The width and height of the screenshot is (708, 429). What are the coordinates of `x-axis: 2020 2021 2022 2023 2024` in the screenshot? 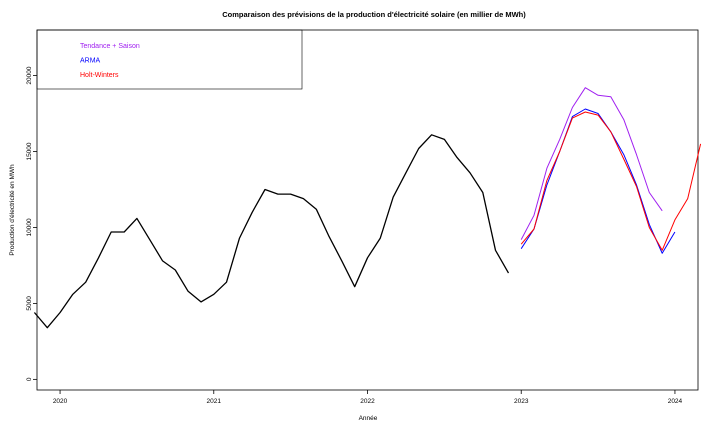 It's located at (368, 397).